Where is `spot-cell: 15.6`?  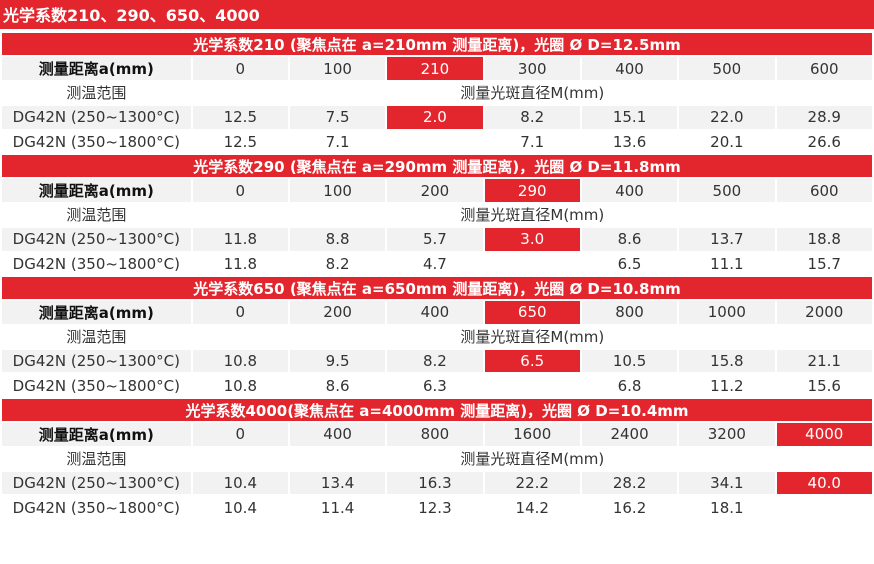 spot-cell: 15.6 is located at coordinates (824, 385).